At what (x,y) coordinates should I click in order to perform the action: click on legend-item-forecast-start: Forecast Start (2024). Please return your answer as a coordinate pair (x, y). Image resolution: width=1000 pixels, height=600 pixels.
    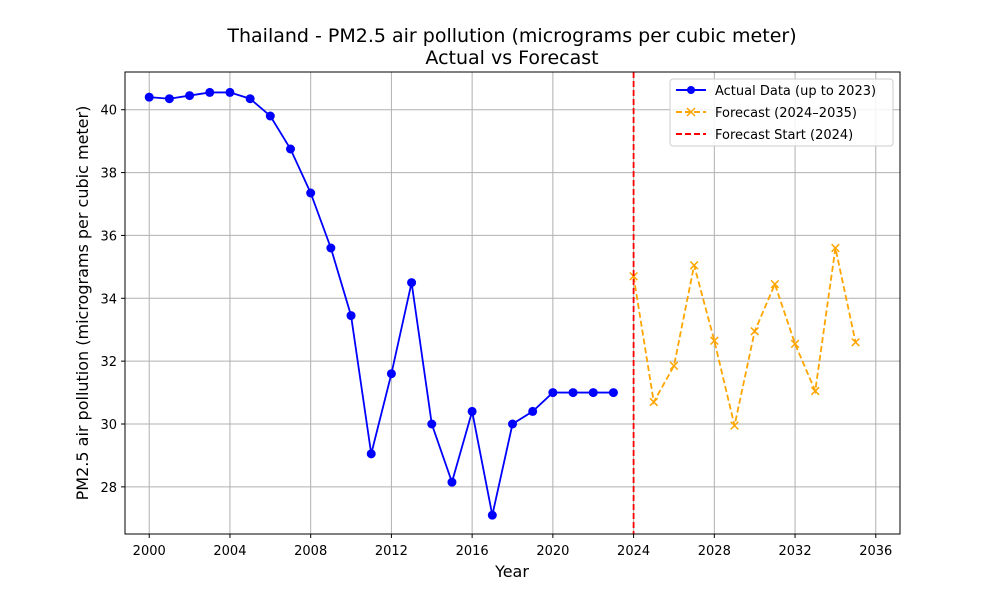
    Looking at the image, I should click on (764, 135).